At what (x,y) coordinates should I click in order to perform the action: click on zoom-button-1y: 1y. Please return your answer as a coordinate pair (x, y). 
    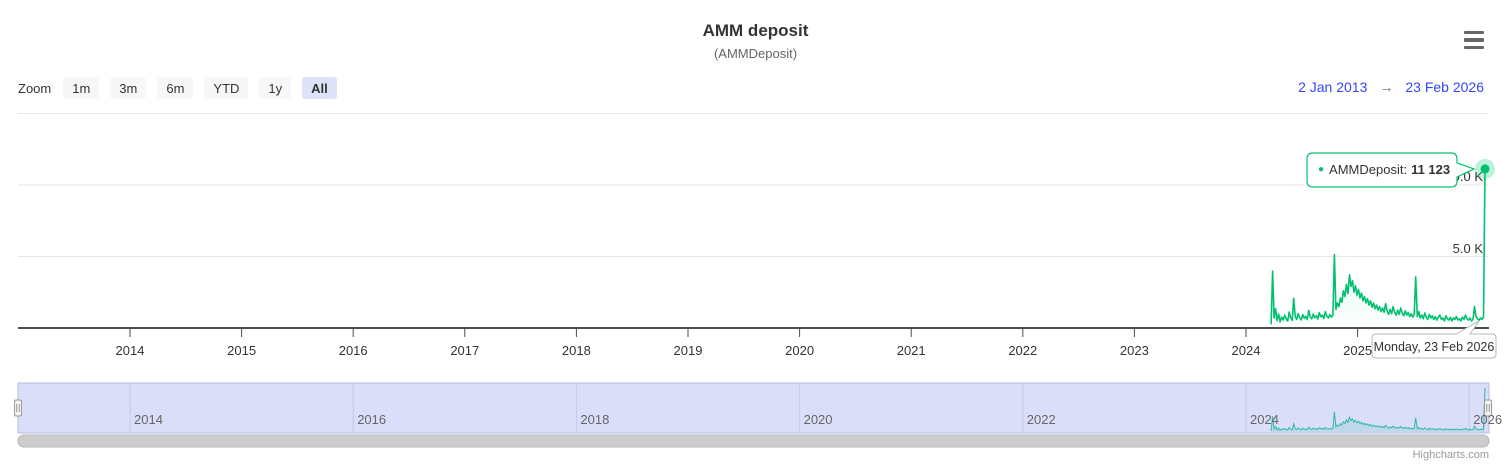
    Looking at the image, I should click on (275, 88).